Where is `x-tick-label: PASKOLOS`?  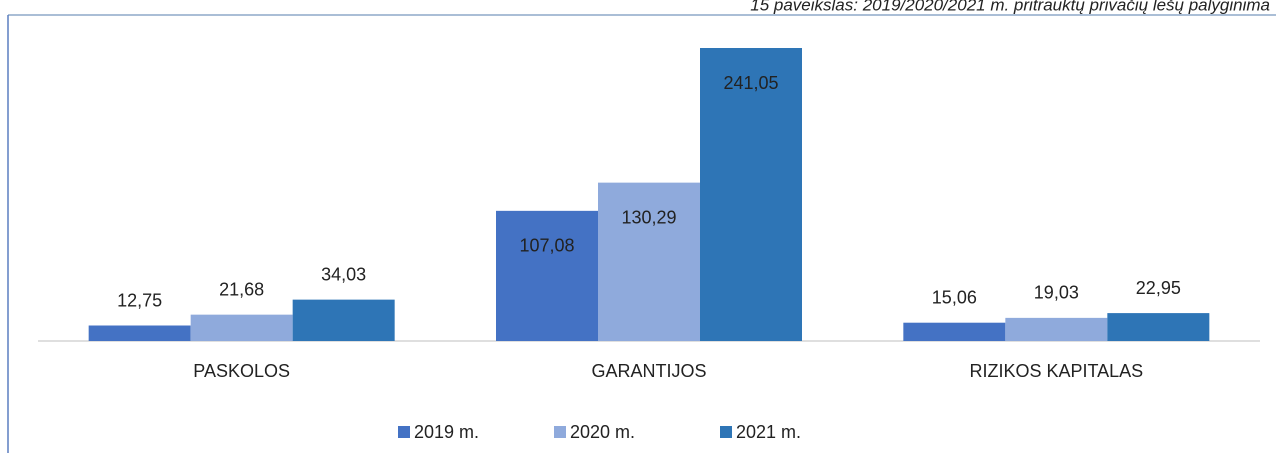
x-tick-label: PASKOLOS is located at coordinates (241, 371).